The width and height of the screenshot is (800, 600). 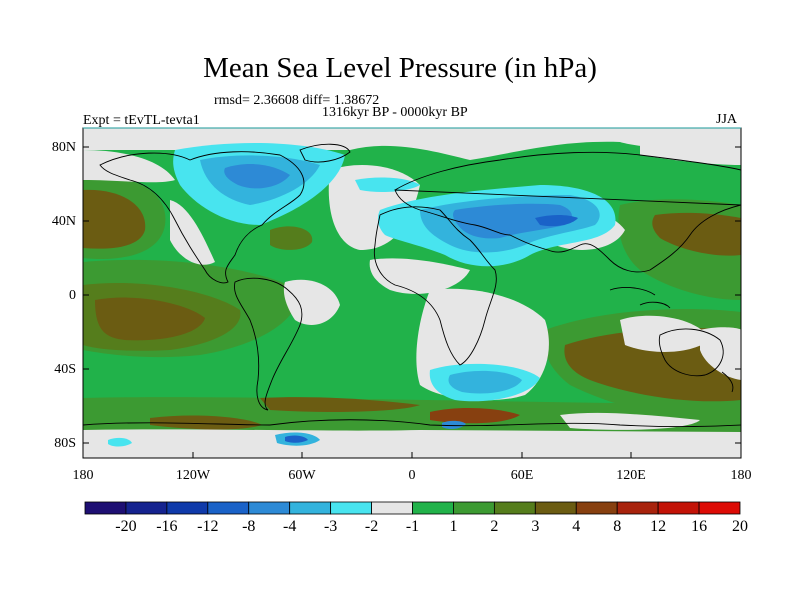 I want to click on field-antarctica-grey, so click(x=412, y=443).